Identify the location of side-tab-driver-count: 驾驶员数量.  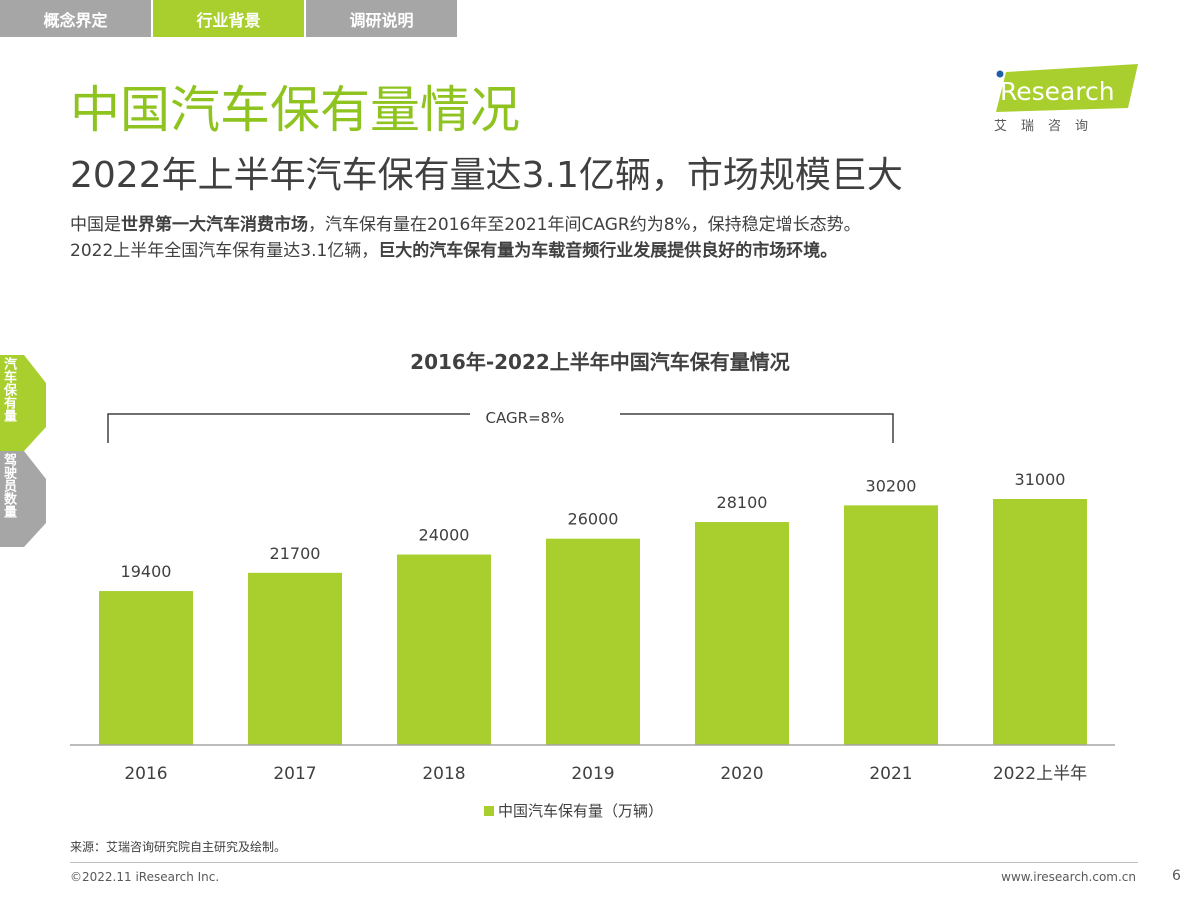
(23, 499).